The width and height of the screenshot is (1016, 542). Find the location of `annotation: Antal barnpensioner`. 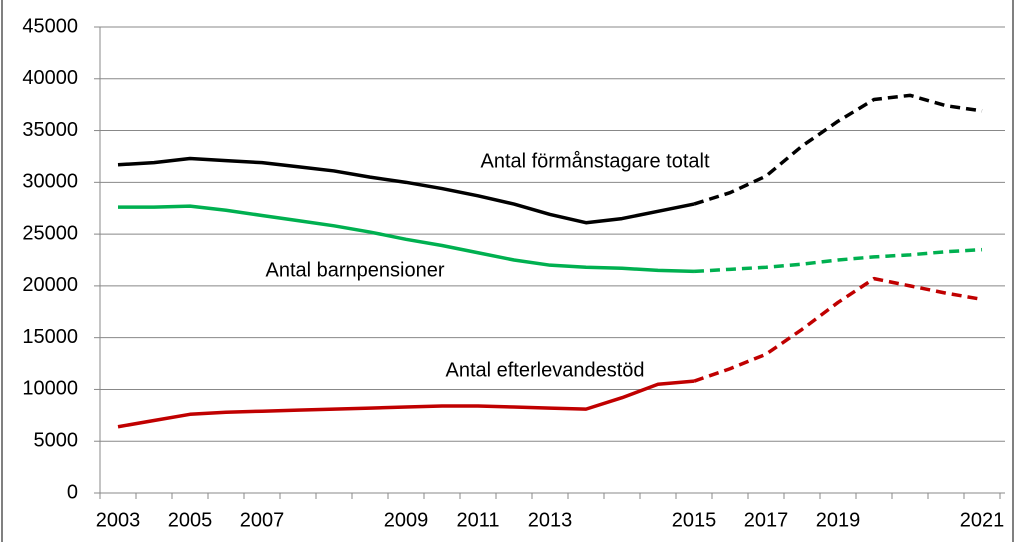

annotation: Antal barnpensioner is located at coordinates (354, 270).